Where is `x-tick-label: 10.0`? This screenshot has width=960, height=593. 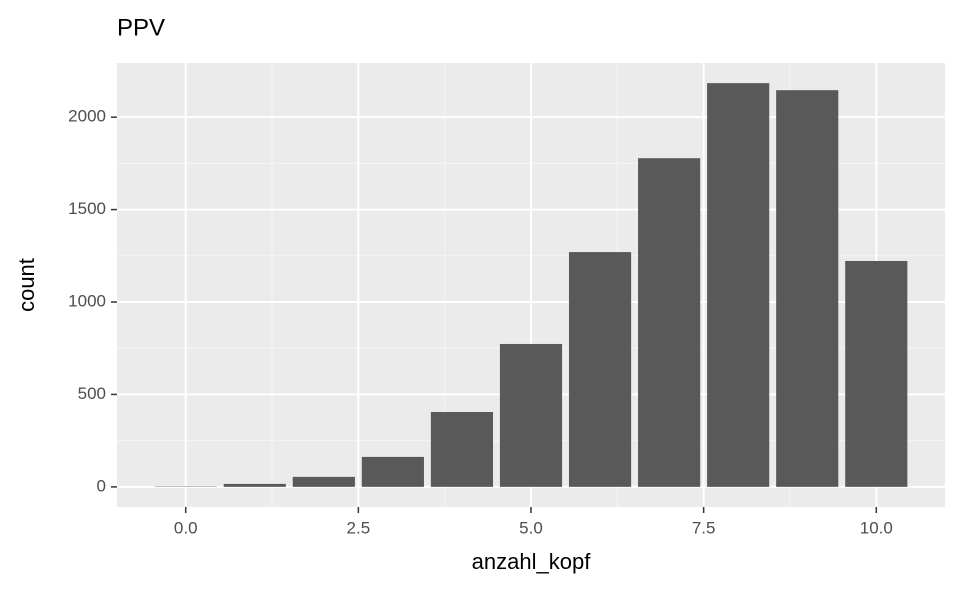 x-tick-label: 10.0 is located at coordinates (876, 527).